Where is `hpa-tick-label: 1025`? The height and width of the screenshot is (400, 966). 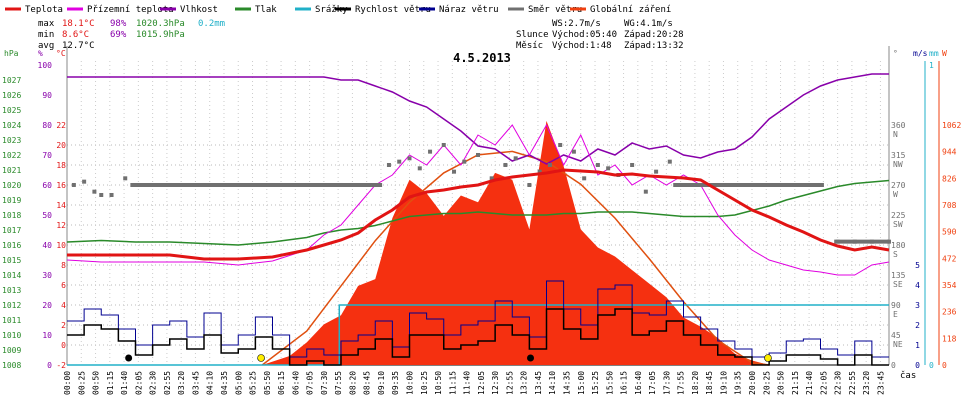 hpa-tick-label: 1025 is located at coordinates (11, 110).